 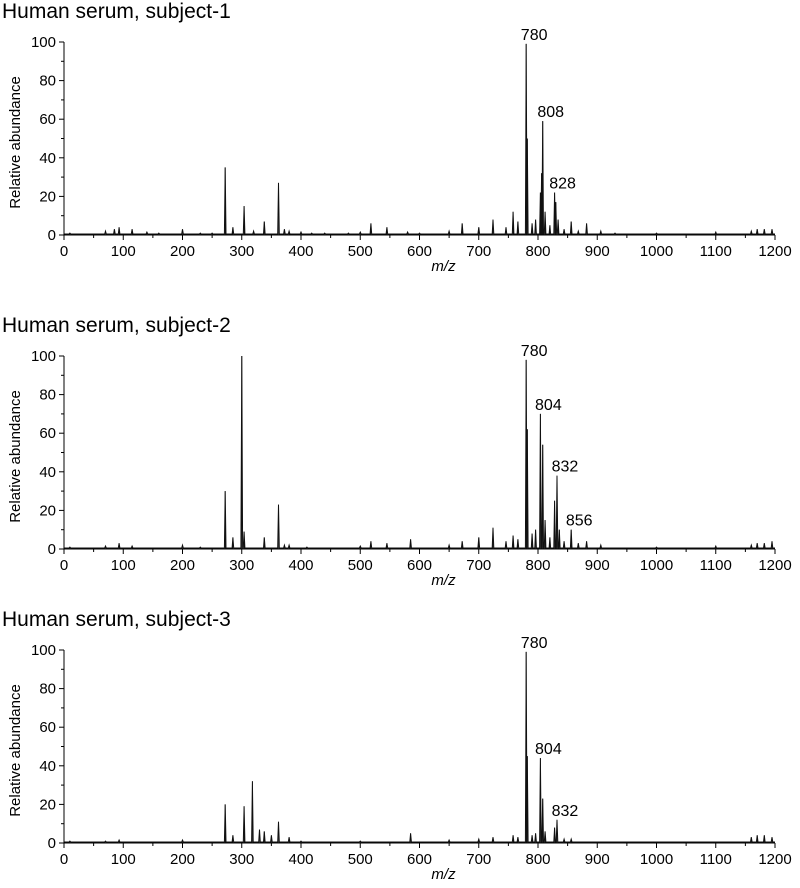 What do you see at coordinates (579, 521) in the screenshot?
I see `peak-label-856: 856` at bounding box center [579, 521].